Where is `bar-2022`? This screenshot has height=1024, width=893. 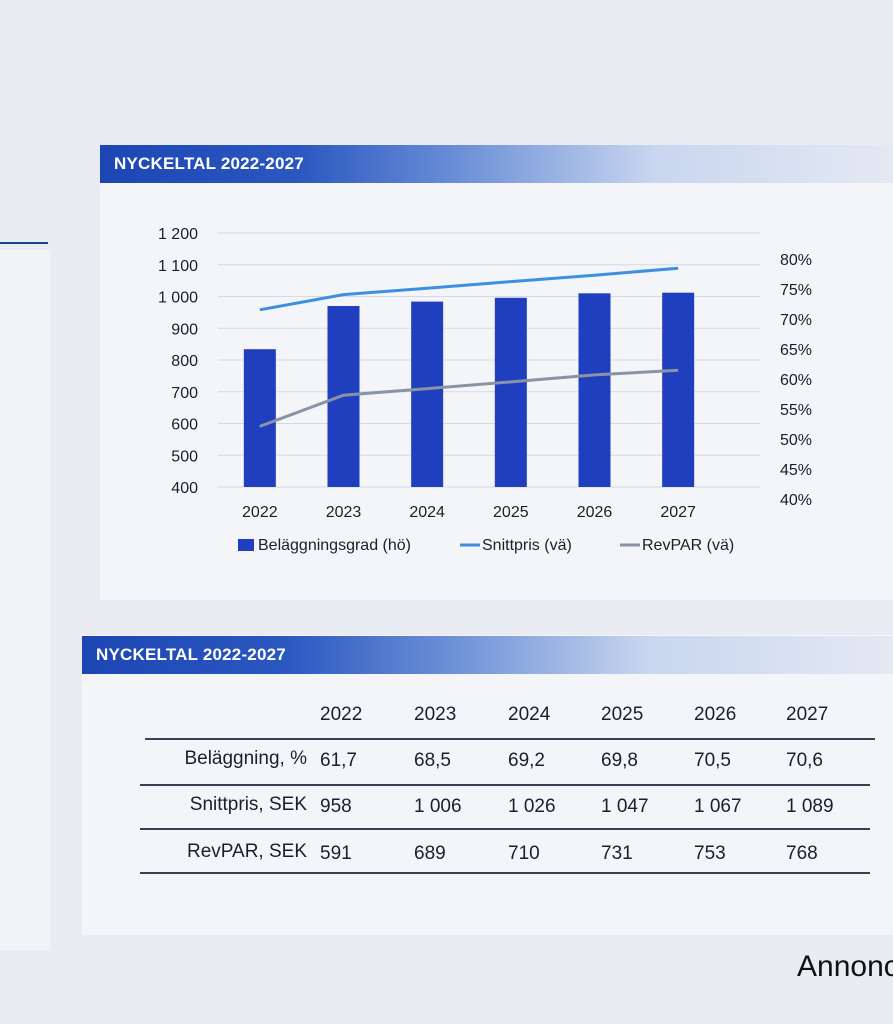
bar-2022 is located at coordinates (259, 418).